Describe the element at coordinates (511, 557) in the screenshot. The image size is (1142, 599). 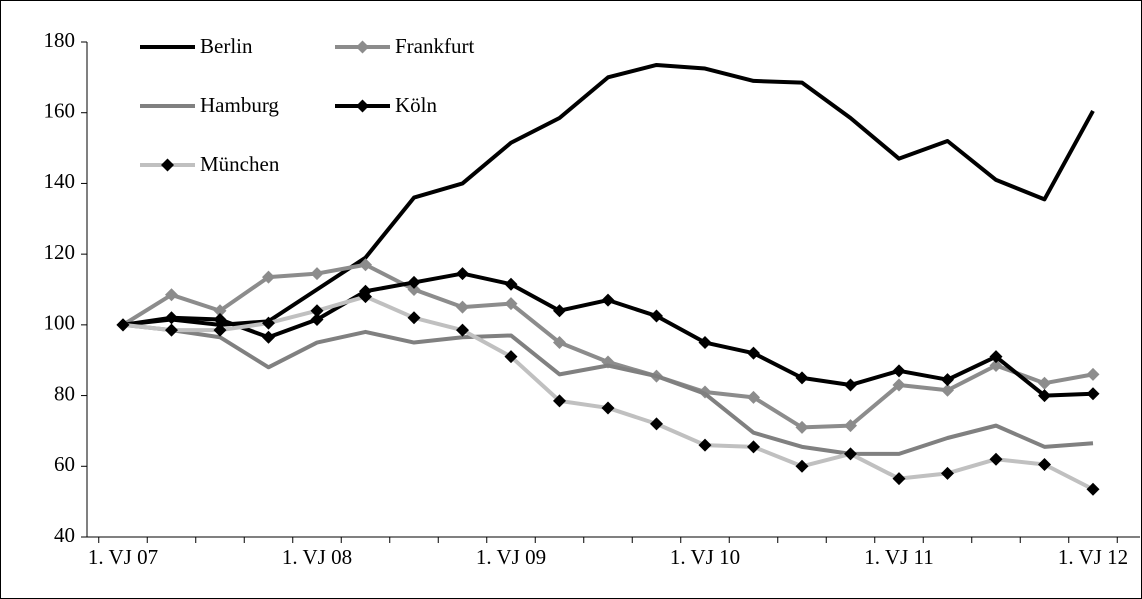
I see `x-tick-label: 1. VJ 09` at that location.